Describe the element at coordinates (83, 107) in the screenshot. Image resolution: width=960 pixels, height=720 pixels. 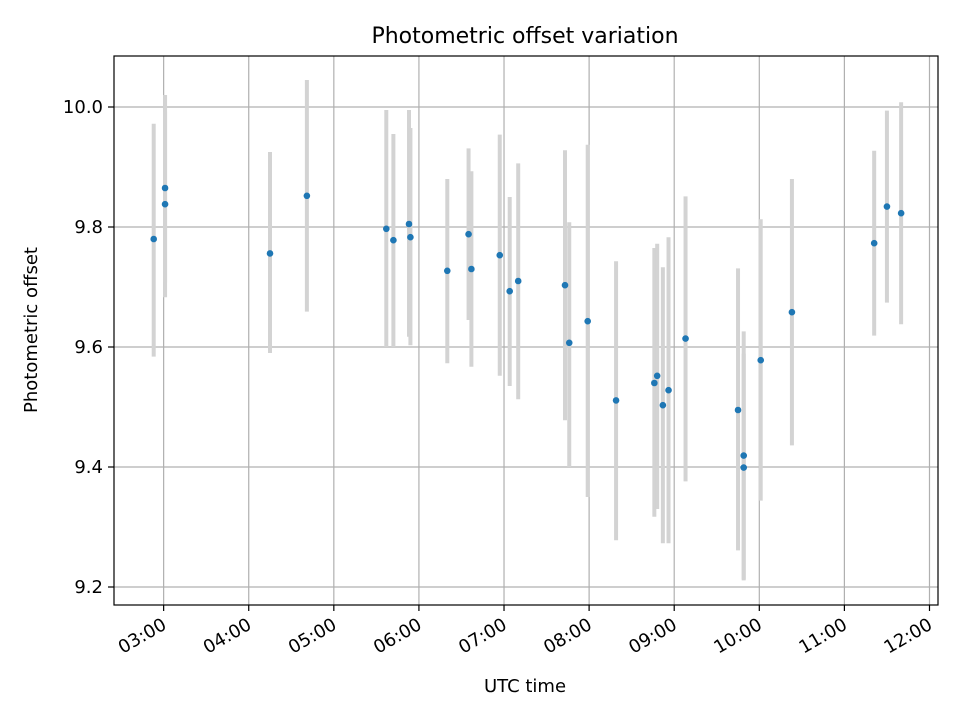
I see `y-tick-label: 10.0` at that location.